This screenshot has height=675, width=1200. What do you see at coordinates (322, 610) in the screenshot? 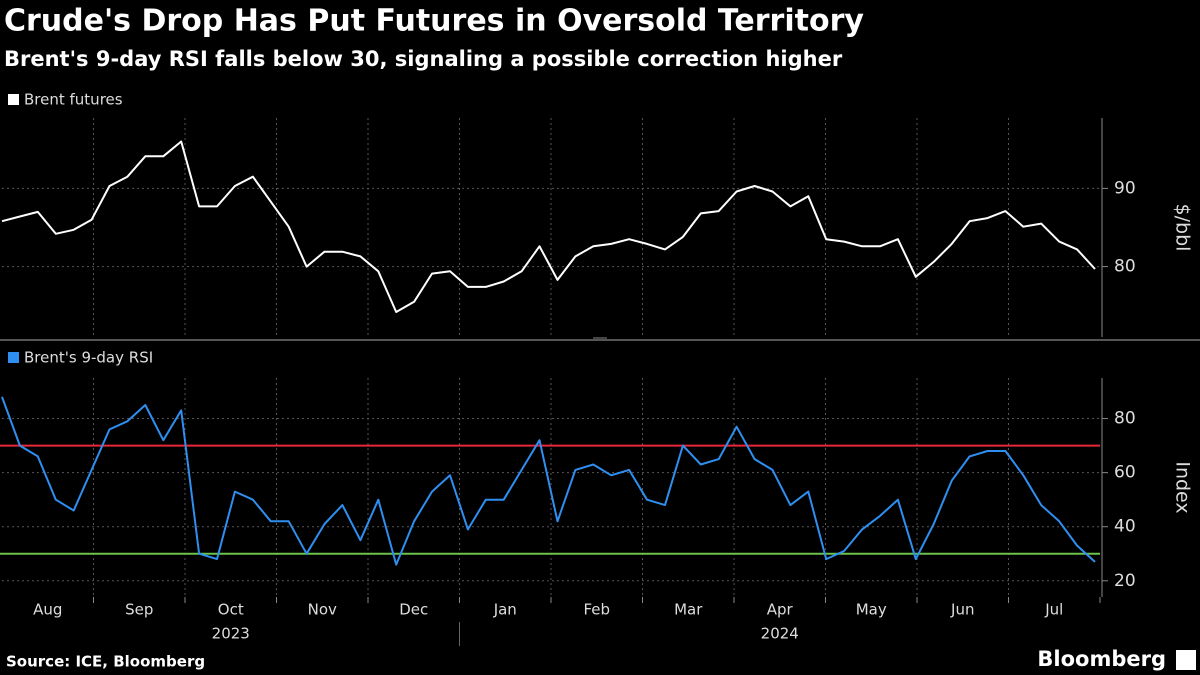
I see `x-tick-label: Nov` at bounding box center [322, 610].